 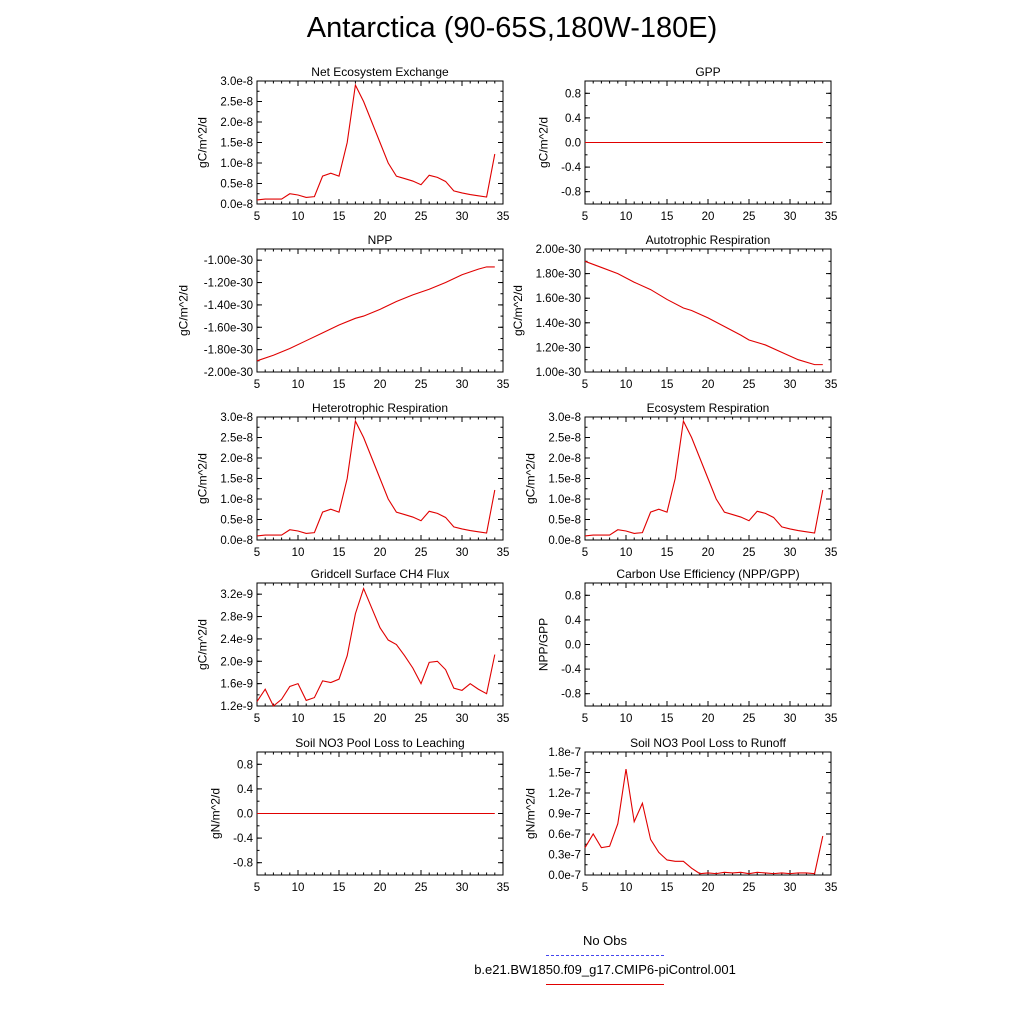 What do you see at coordinates (380, 72) in the screenshot?
I see `panel-0-title: Net Ecosystem Exchange` at bounding box center [380, 72].